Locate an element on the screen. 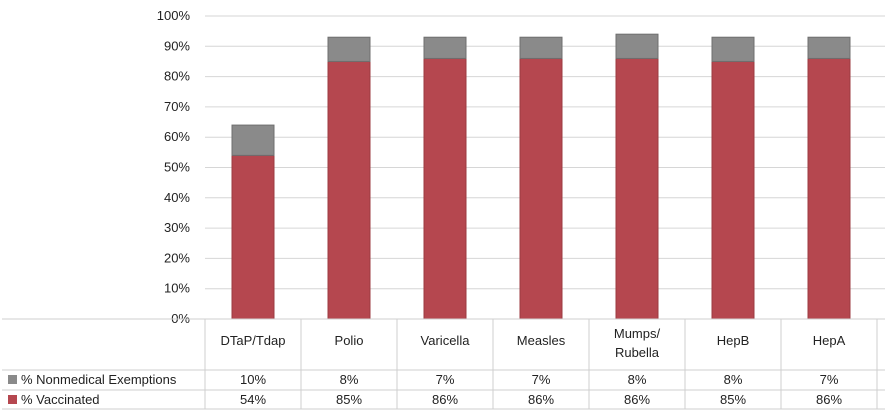  category-label: Polio is located at coordinates (349, 340).